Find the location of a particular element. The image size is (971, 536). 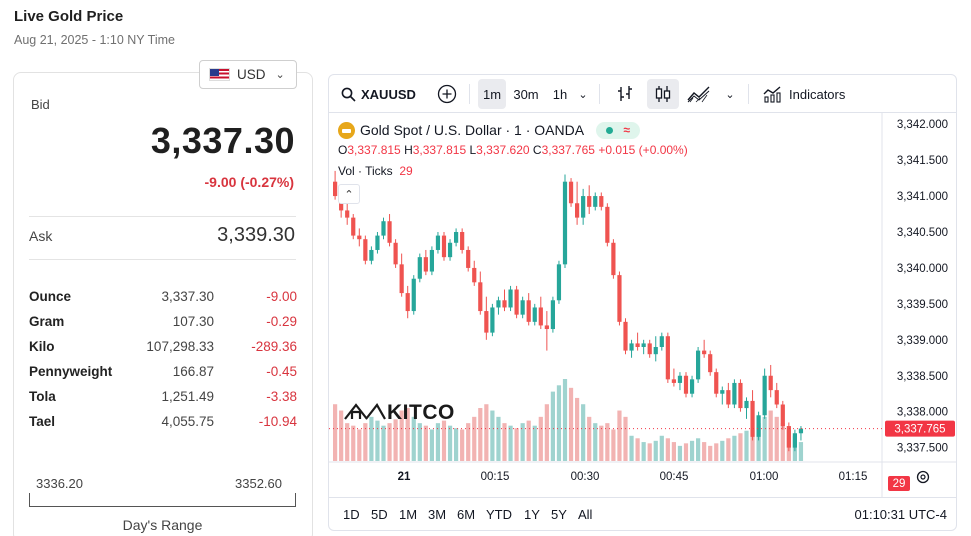

close-label: C is located at coordinates (537, 150).